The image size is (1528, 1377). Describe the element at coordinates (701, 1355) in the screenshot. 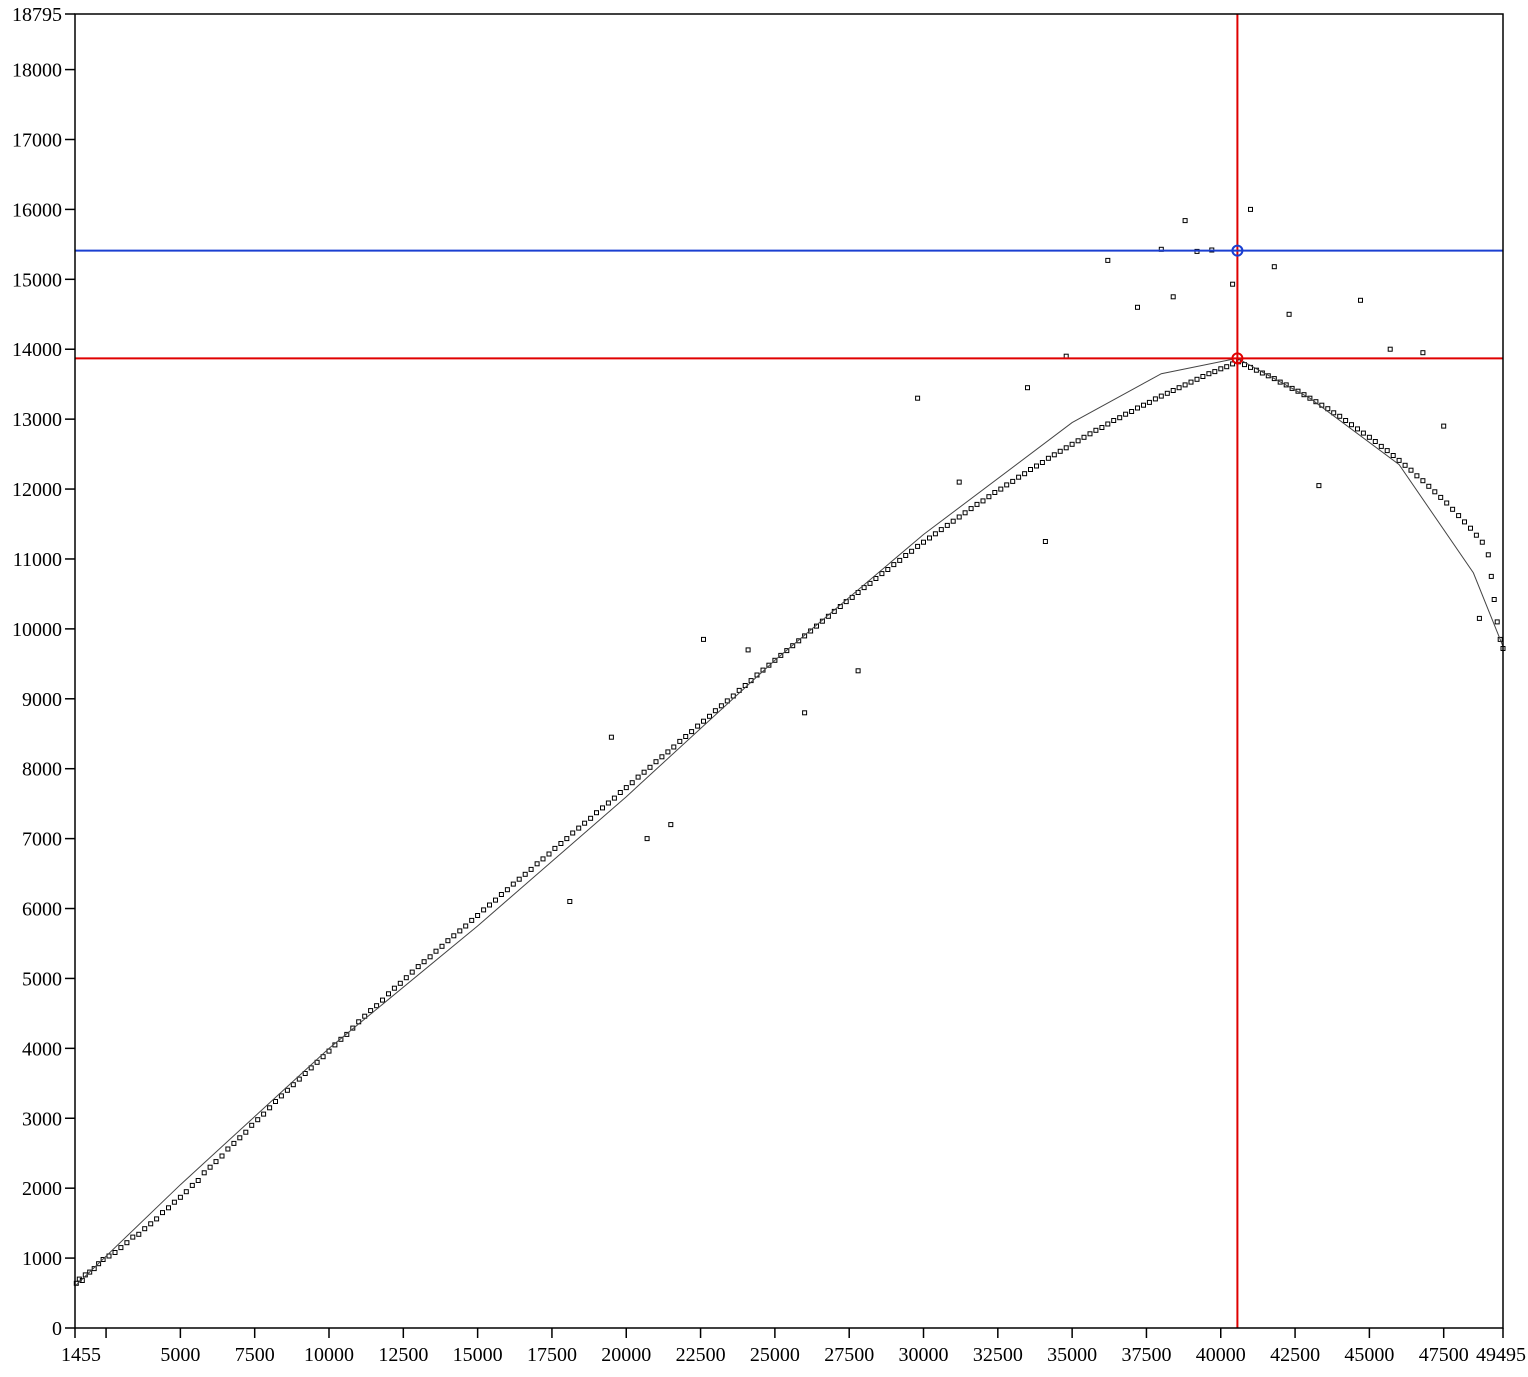

I see `x-tick-label: 22500` at that location.